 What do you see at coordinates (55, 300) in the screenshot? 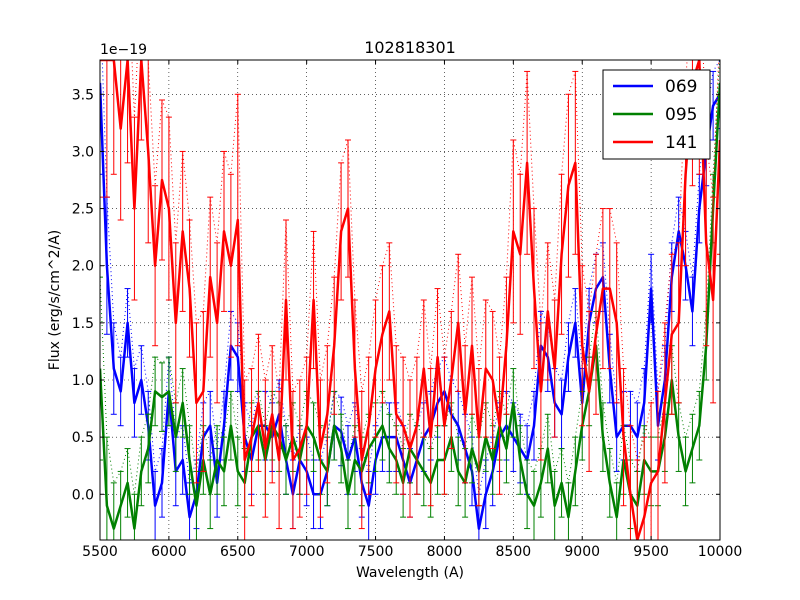
I see `y-axis-label: Flux (erg/s/cm^2/A)` at bounding box center [55, 300].